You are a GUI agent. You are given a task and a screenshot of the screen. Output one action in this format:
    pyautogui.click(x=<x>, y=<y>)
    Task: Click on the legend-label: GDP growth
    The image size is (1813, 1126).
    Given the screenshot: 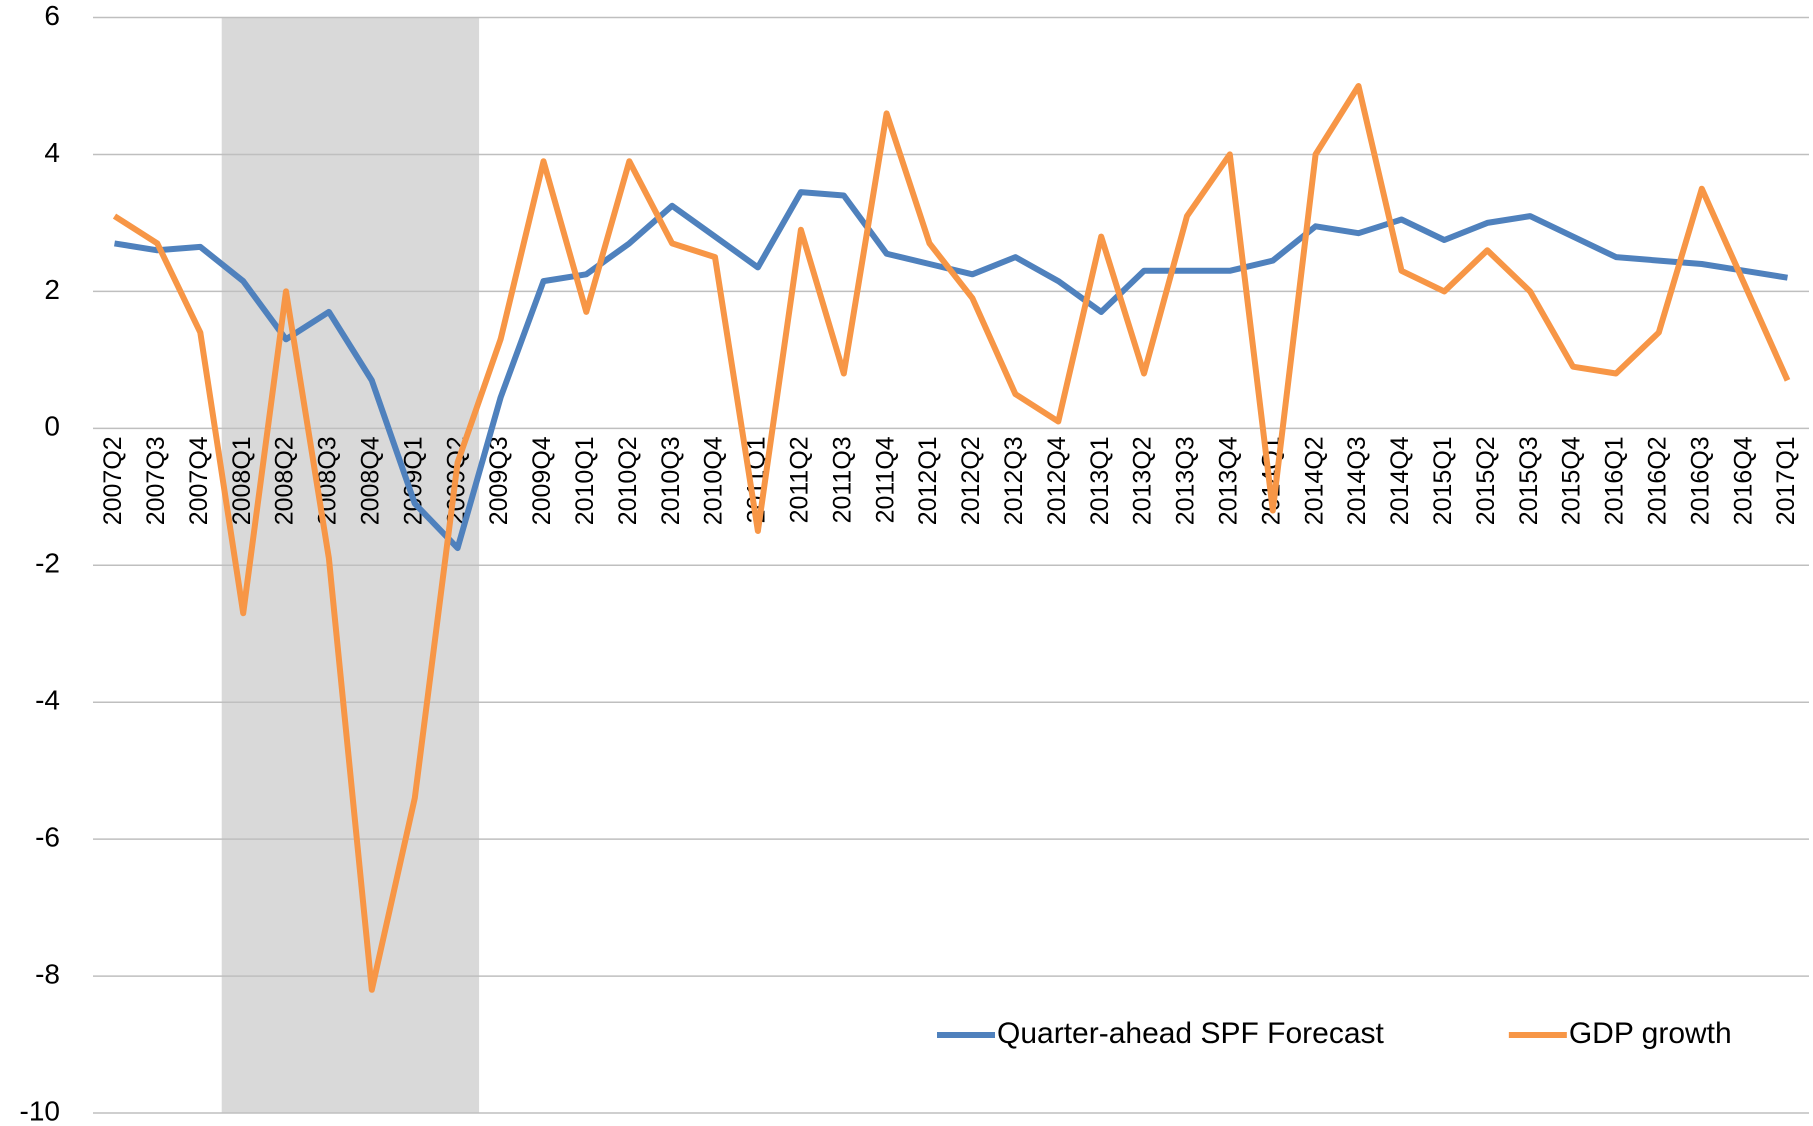 What is the action you would take?
    pyautogui.click(x=1650, y=1033)
    